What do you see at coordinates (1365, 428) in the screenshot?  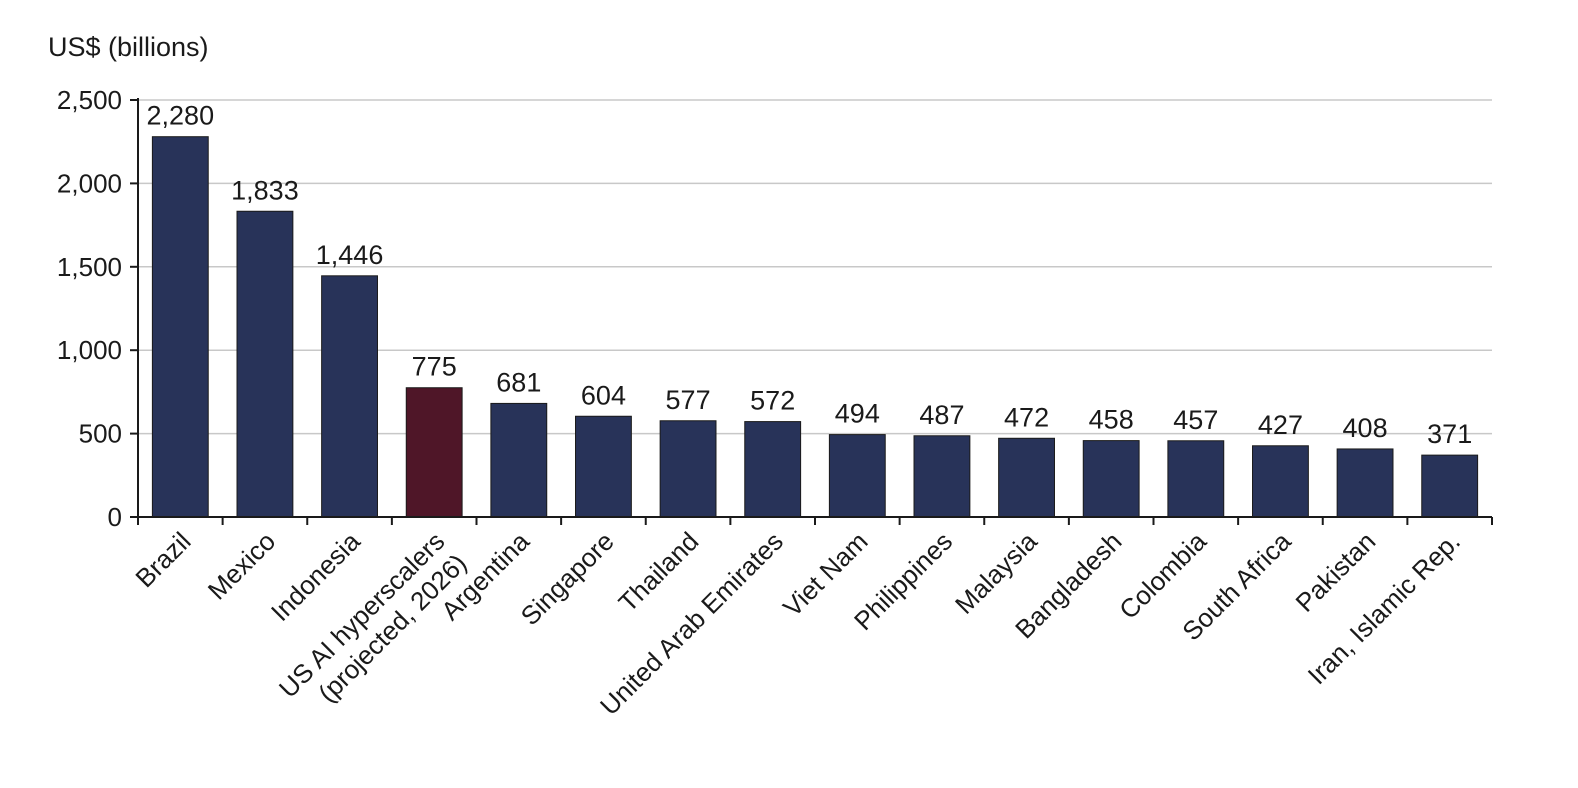 I see `data-label: 408` at bounding box center [1365, 428].